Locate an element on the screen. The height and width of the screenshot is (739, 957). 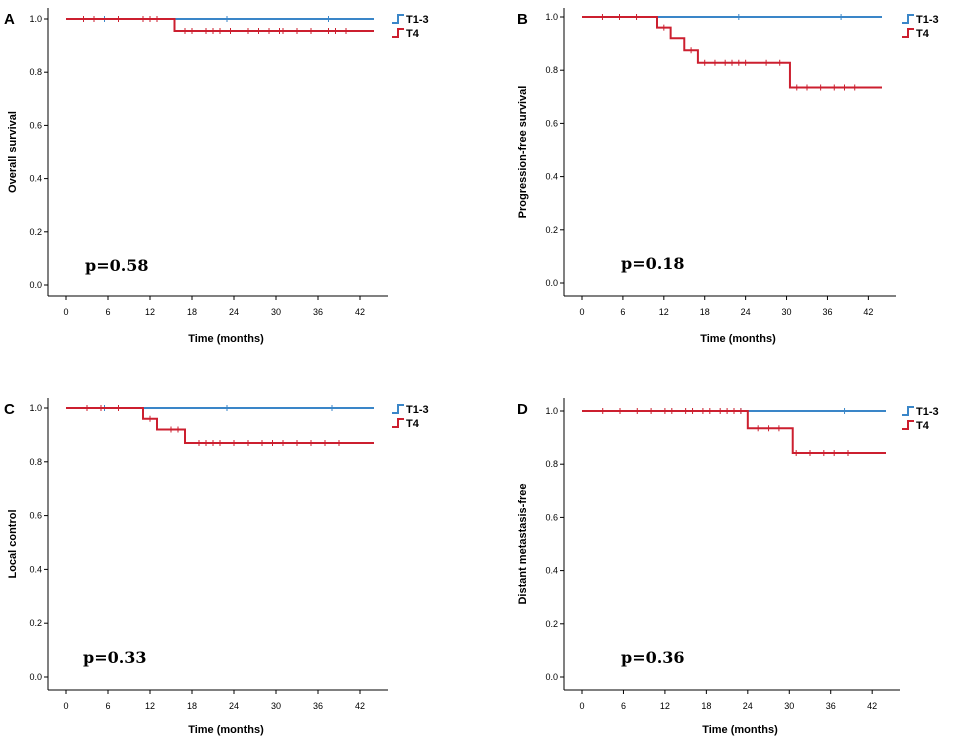
p-value: p=0.58 is located at coordinates (117, 265).